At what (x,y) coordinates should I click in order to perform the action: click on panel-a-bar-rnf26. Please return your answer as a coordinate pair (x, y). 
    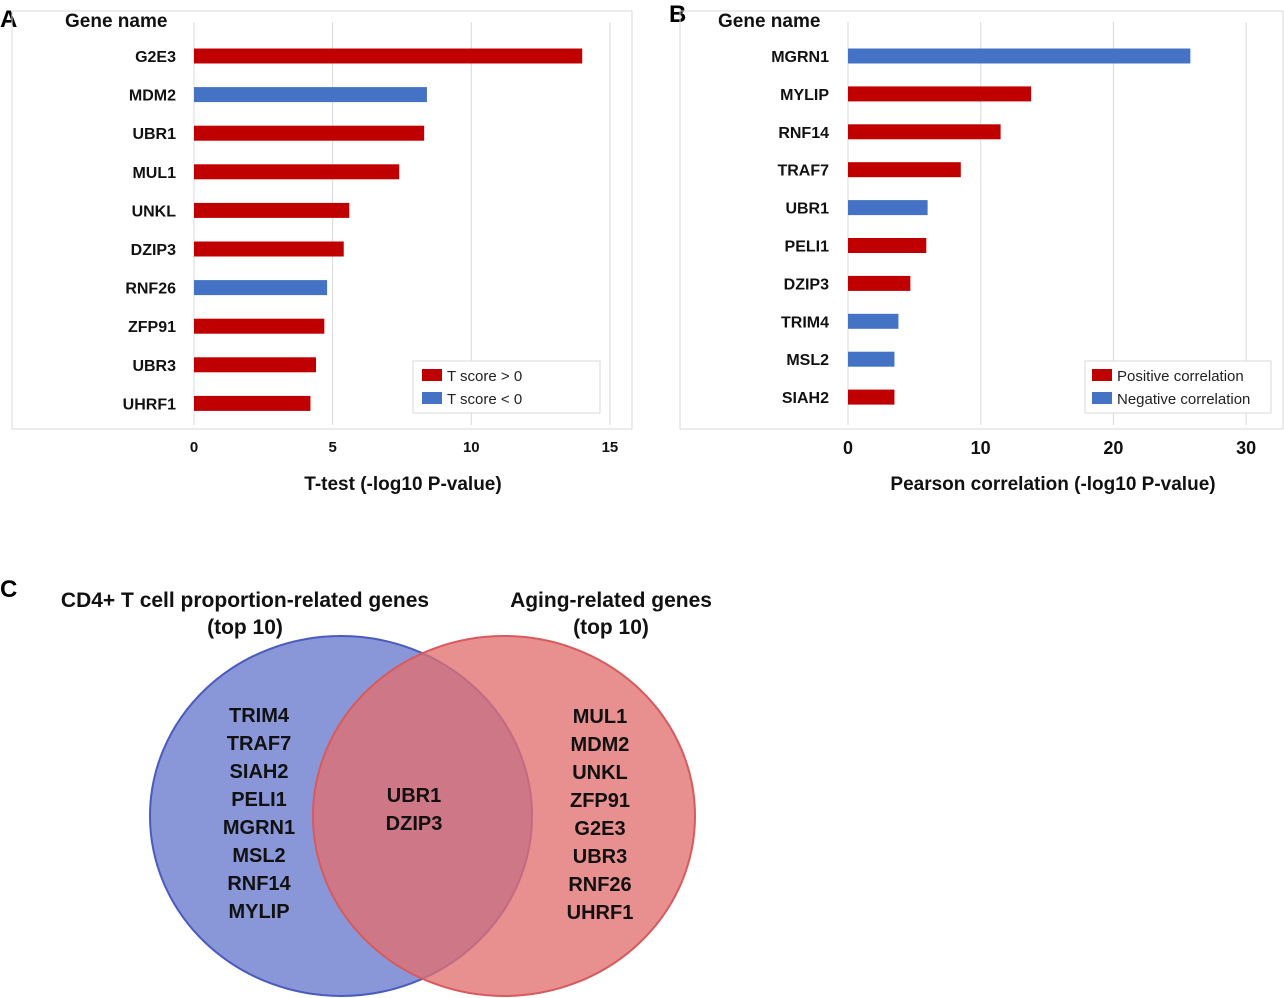
    Looking at the image, I should click on (261, 288).